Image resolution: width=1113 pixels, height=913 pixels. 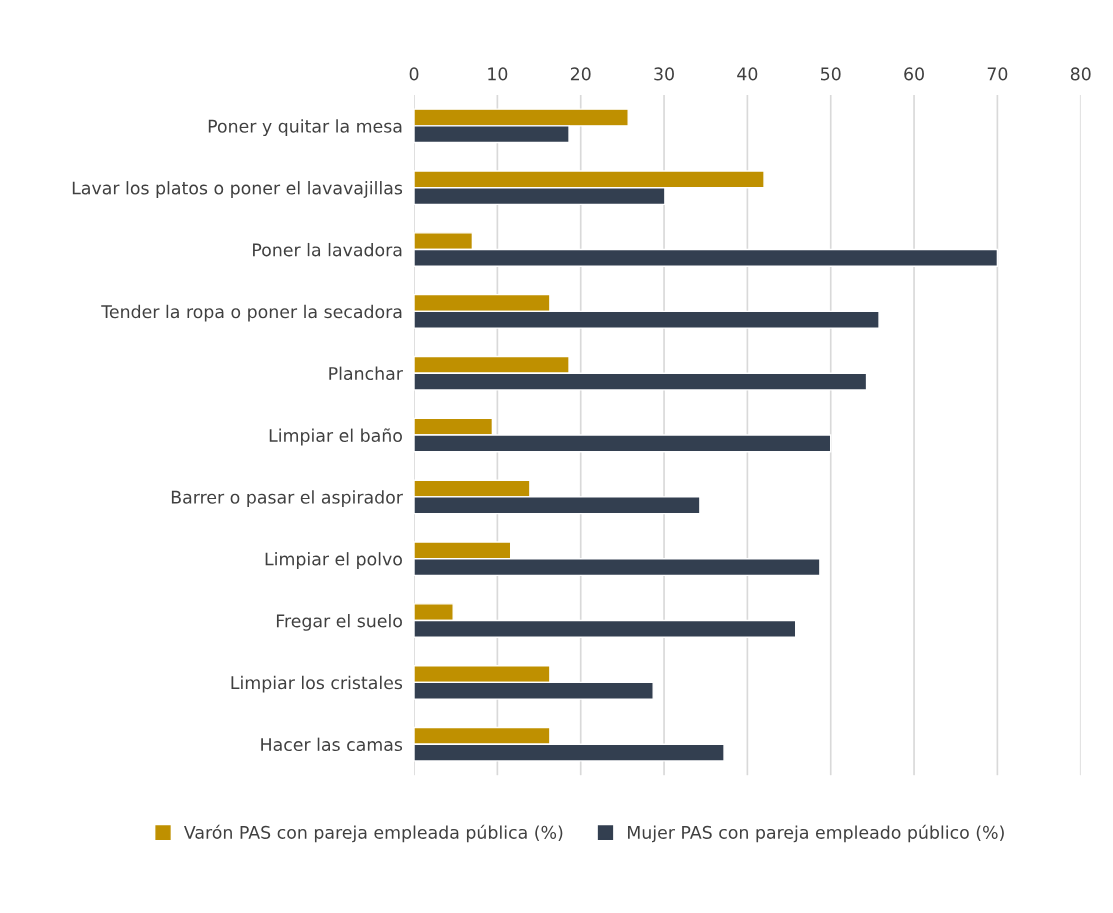 I want to click on x-tick-label: 60, so click(x=914, y=74).